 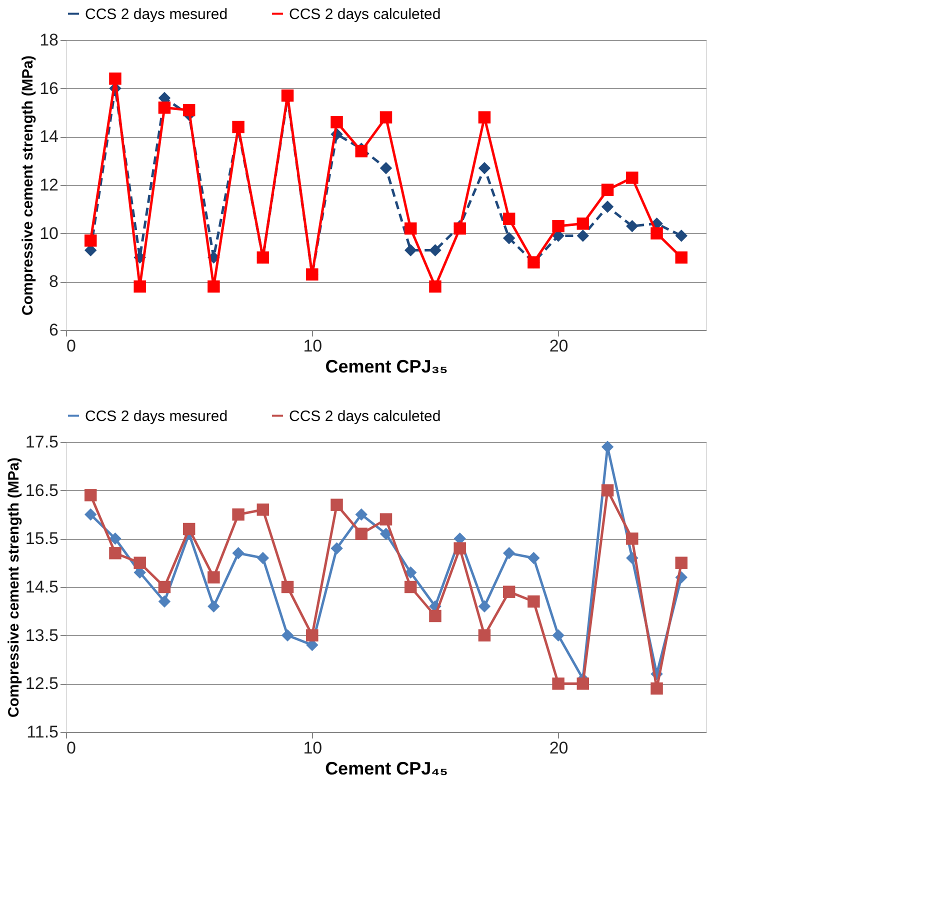 What do you see at coordinates (49, 40) in the screenshot?
I see `y-tick-label: 18` at bounding box center [49, 40].